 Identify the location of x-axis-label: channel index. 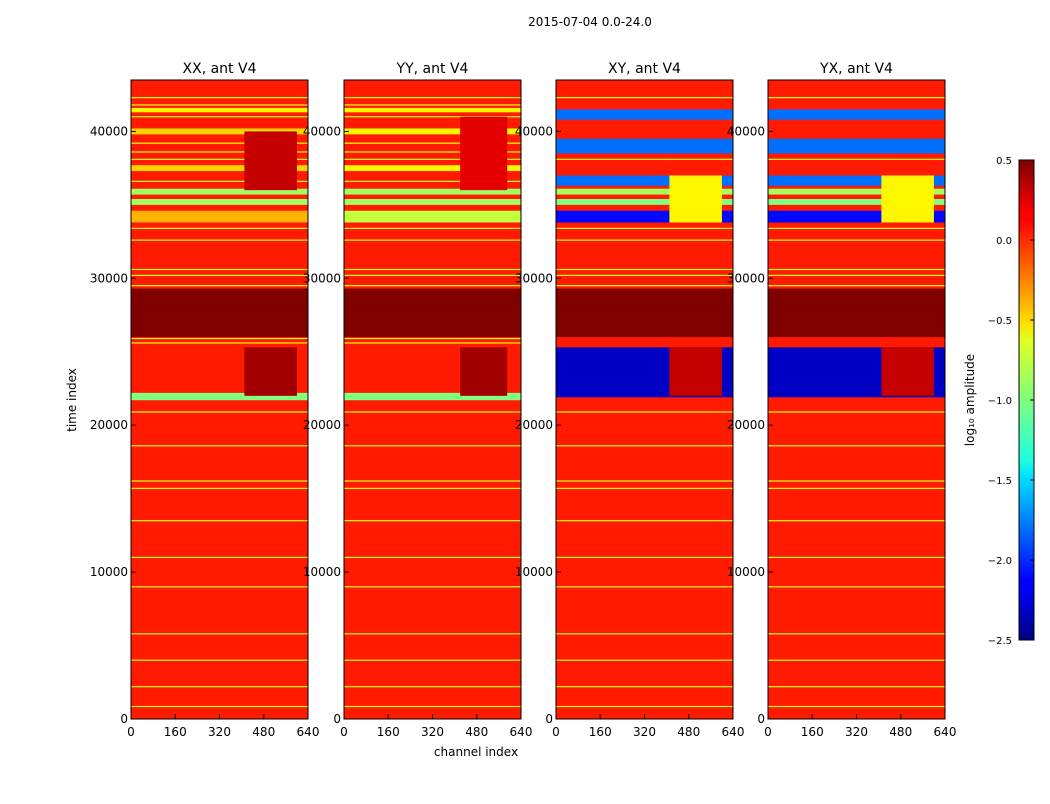
(476, 752).